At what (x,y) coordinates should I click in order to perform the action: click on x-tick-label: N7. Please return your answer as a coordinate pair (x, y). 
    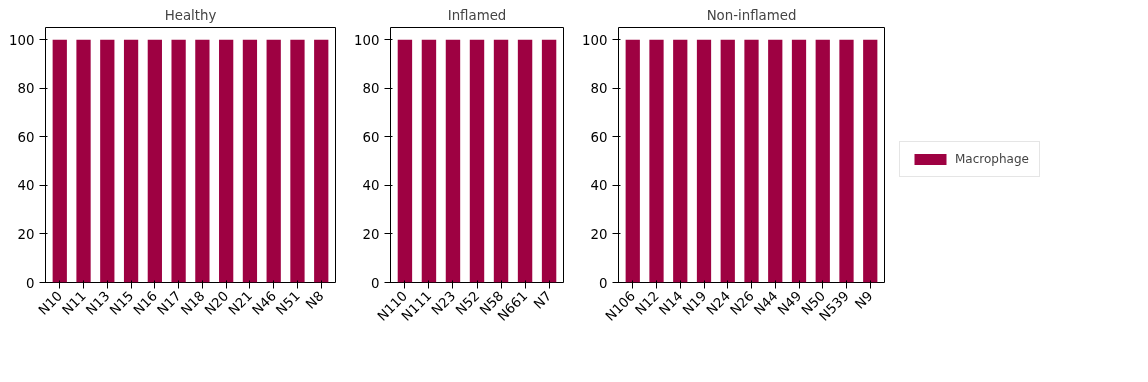
    Looking at the image, I should click on (542, 300).